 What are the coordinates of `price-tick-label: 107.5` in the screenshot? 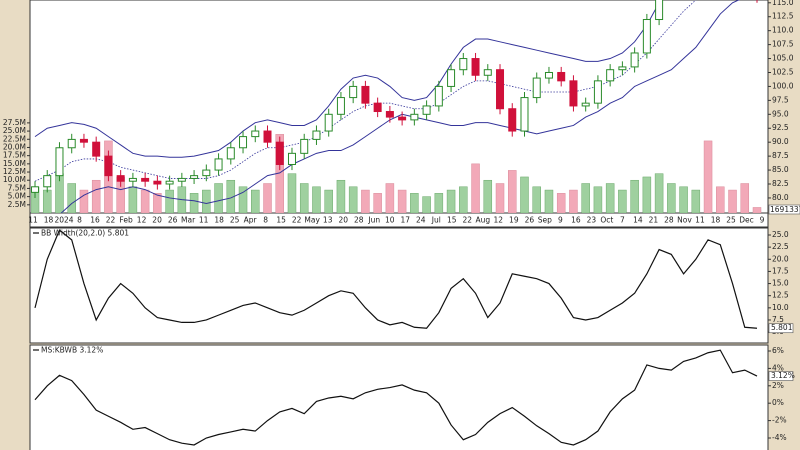 It's located at (783, 44).